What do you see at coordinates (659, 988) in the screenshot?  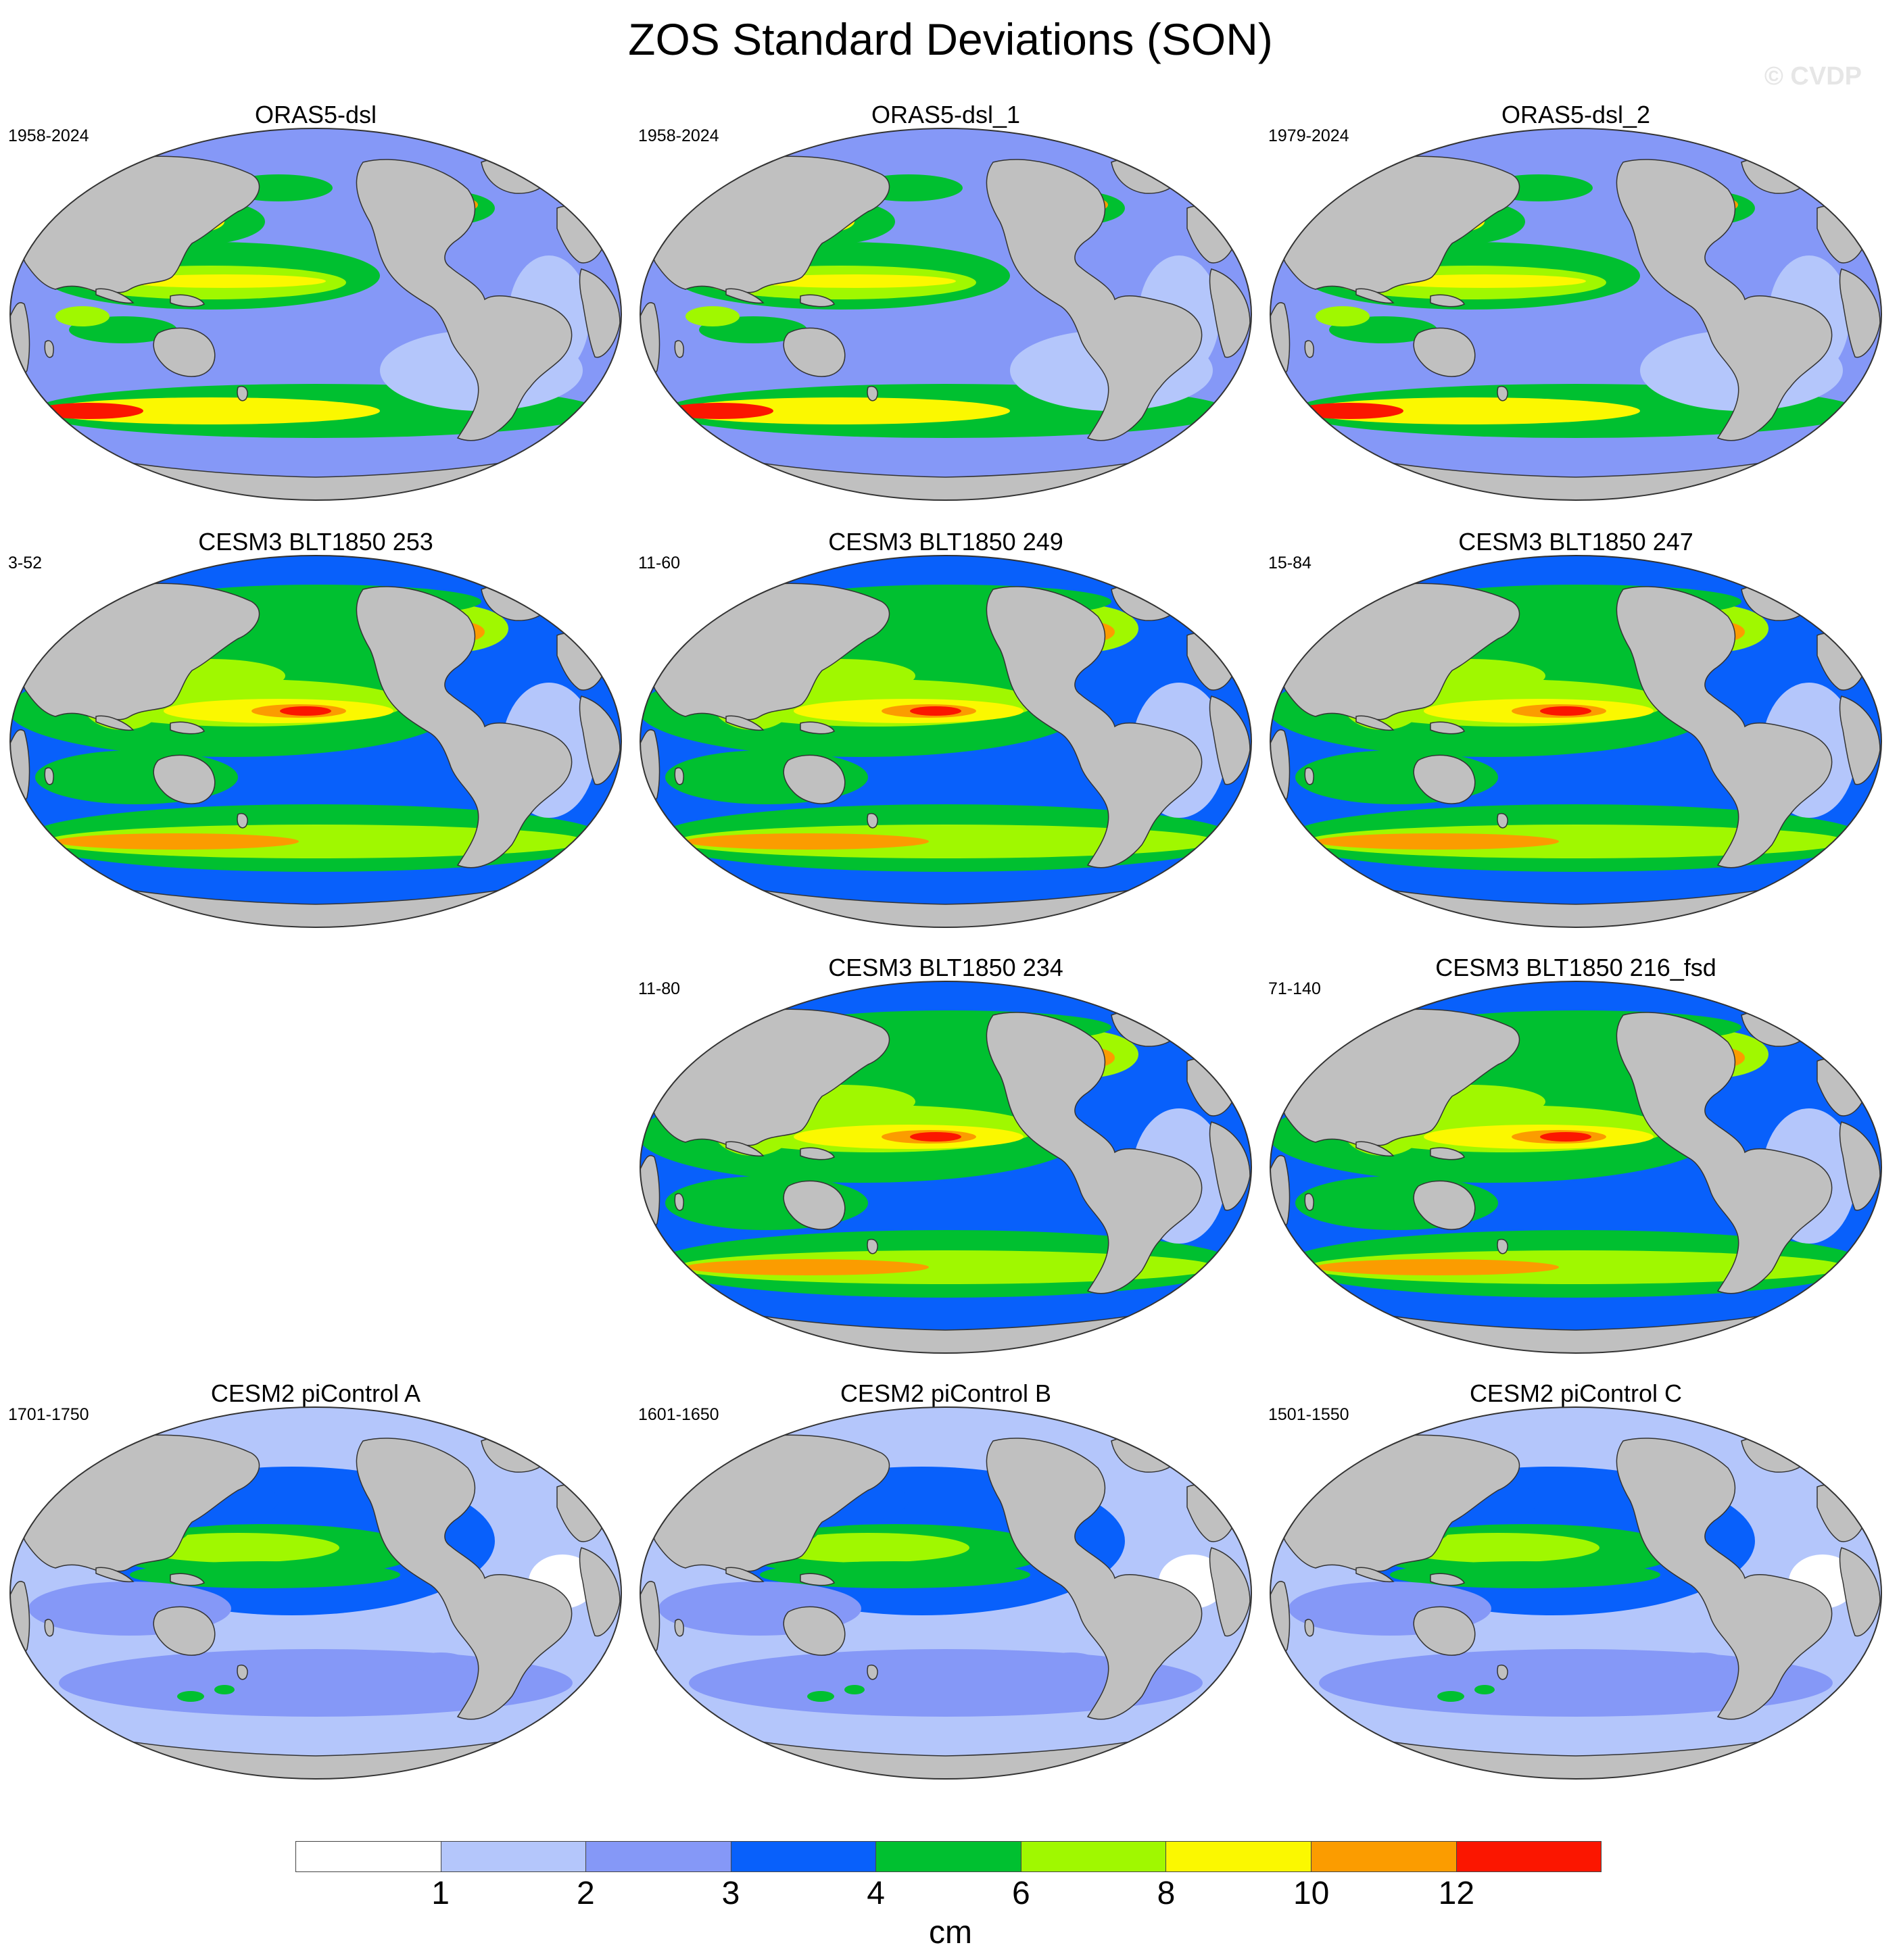 I see `panel-years: 11-80` at bounding box center [659, 988].